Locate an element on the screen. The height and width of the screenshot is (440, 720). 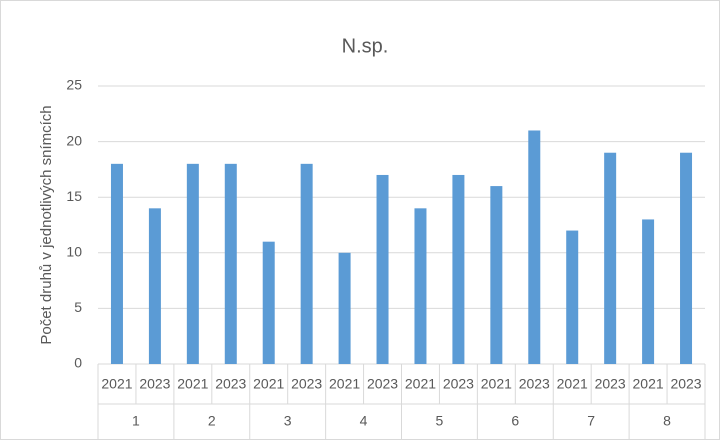
group-label: 1 is located at coordinates (136, 421).